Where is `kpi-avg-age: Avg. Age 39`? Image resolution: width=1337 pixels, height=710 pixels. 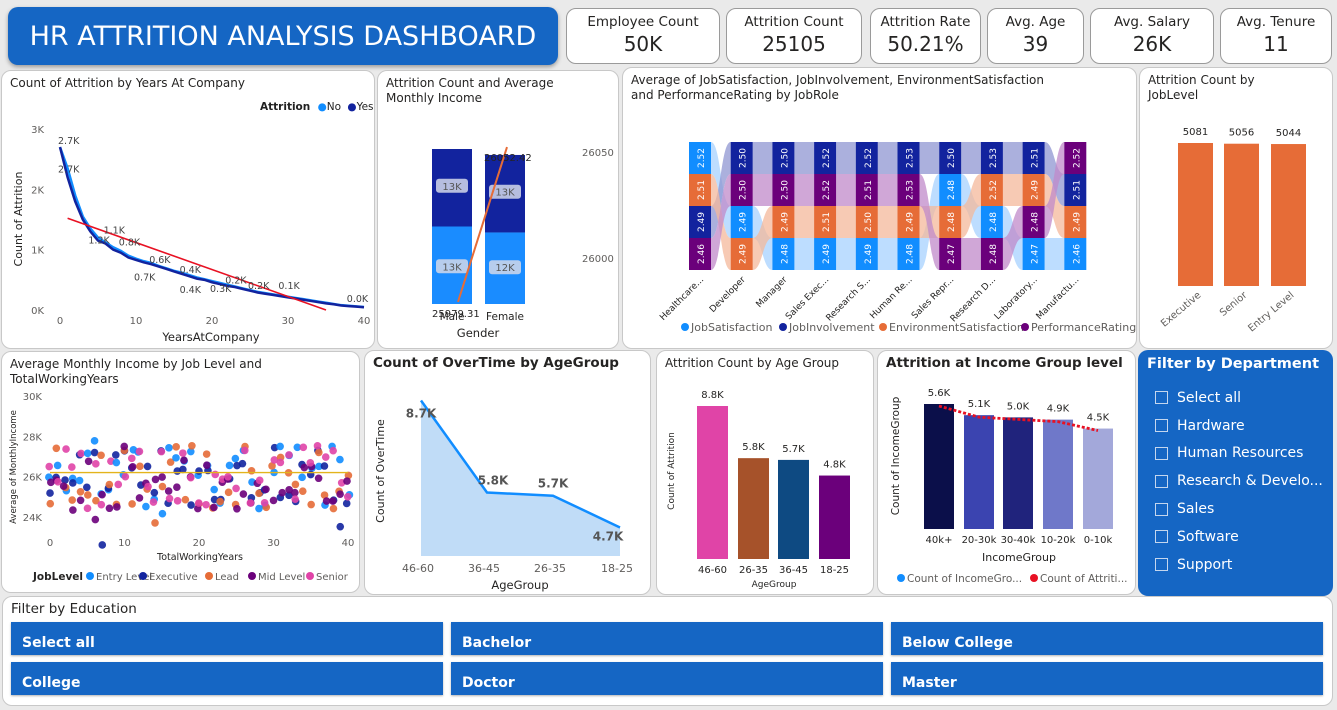
kpi-avg-age: Avg. Age 39 is located at coordinates (1035, 36).